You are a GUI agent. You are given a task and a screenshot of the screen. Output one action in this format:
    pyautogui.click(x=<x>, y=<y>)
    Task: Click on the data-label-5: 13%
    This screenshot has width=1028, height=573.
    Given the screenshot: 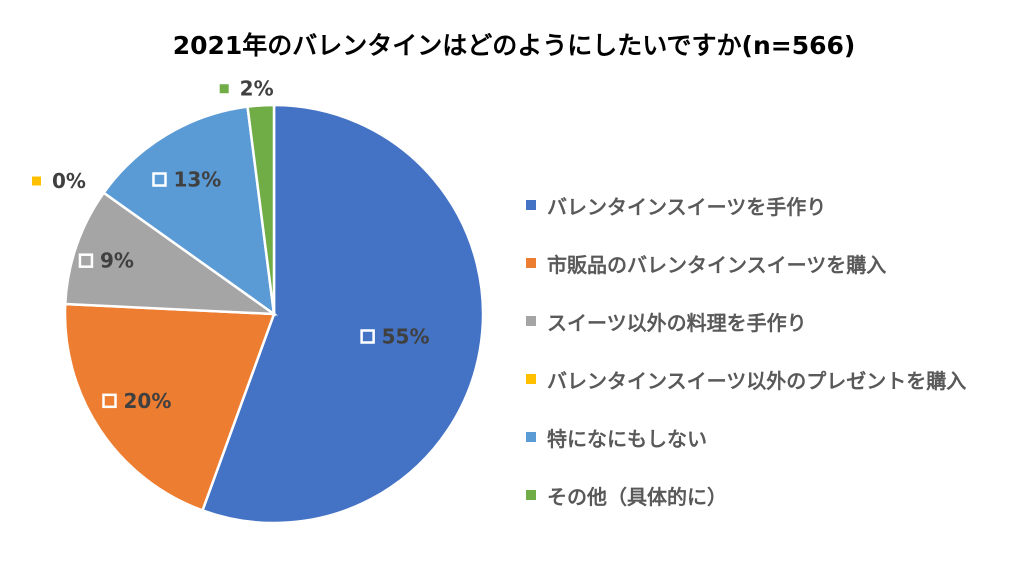 What is the action you would take?
    pyautogui.click(x=186, y=180)
    